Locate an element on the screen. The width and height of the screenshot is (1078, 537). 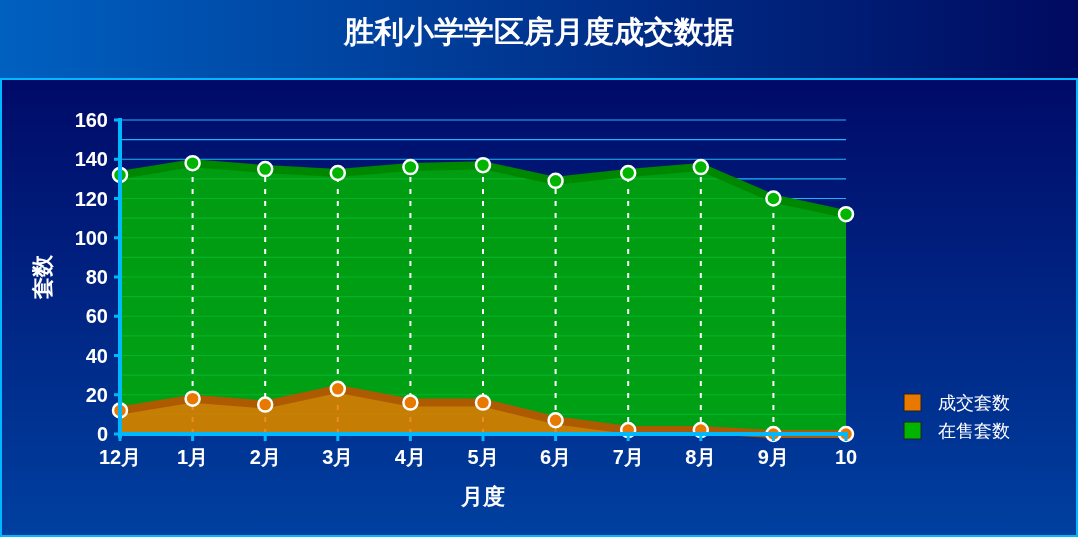
x-tick-label: 12月 is located at coordinates (120, 457).